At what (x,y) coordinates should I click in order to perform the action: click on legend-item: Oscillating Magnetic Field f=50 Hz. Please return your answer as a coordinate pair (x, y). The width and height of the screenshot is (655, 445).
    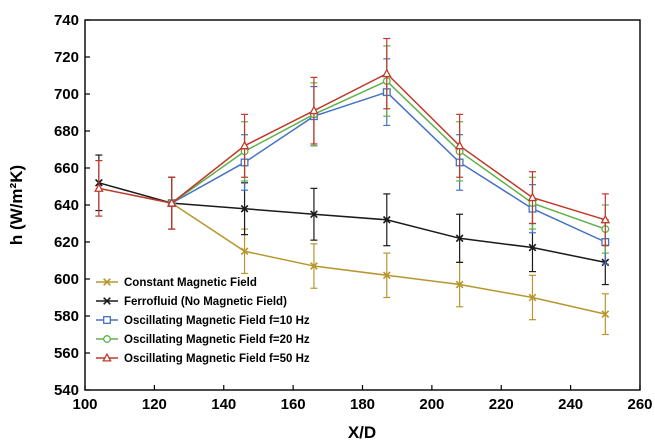
    Looking at the image, I should click on (203, 358).